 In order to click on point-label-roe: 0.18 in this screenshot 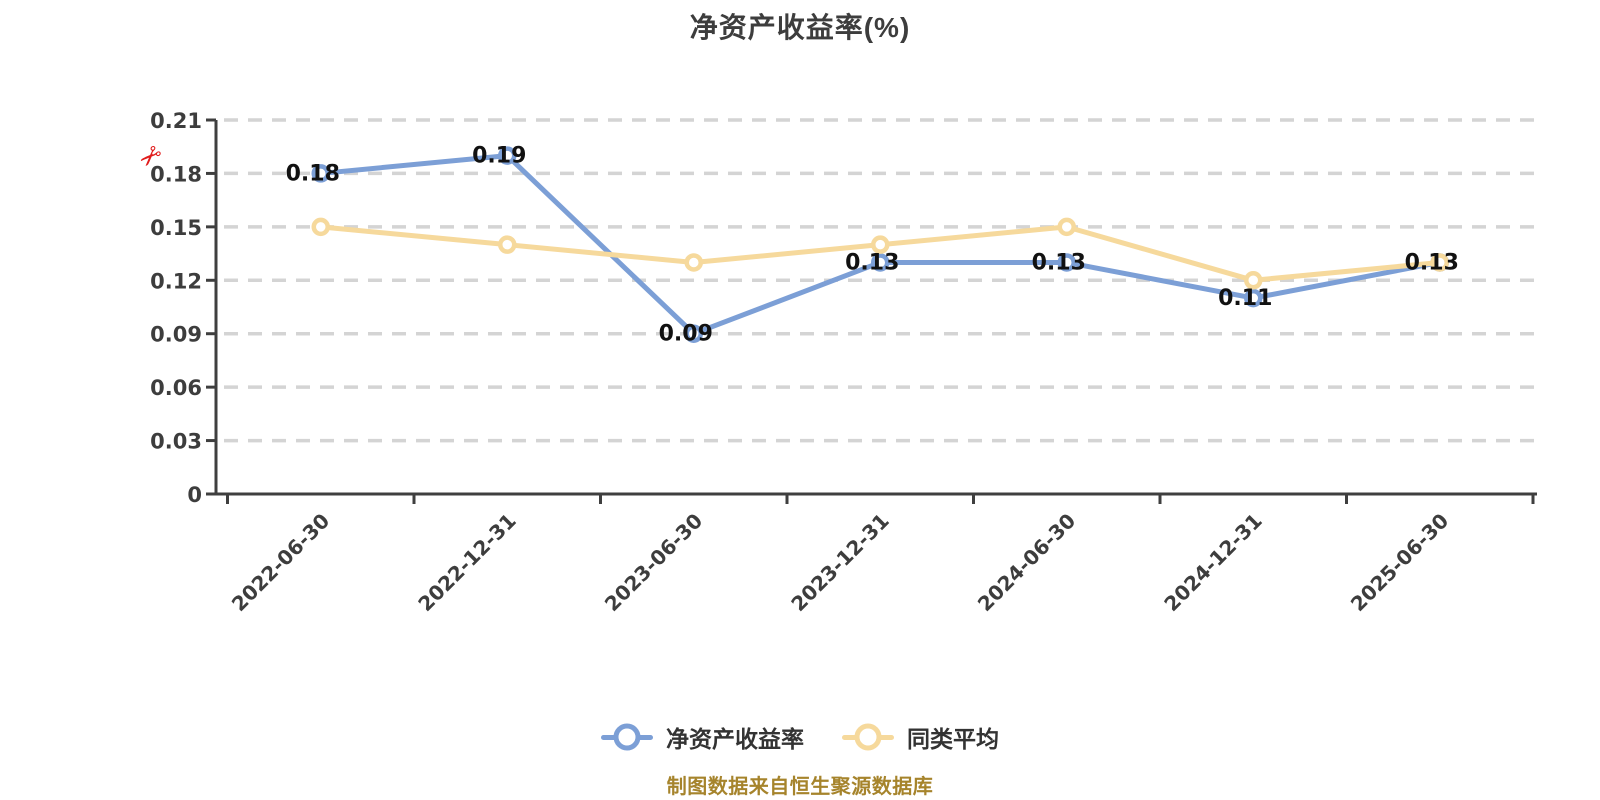, I will do `click(313, 173)`.